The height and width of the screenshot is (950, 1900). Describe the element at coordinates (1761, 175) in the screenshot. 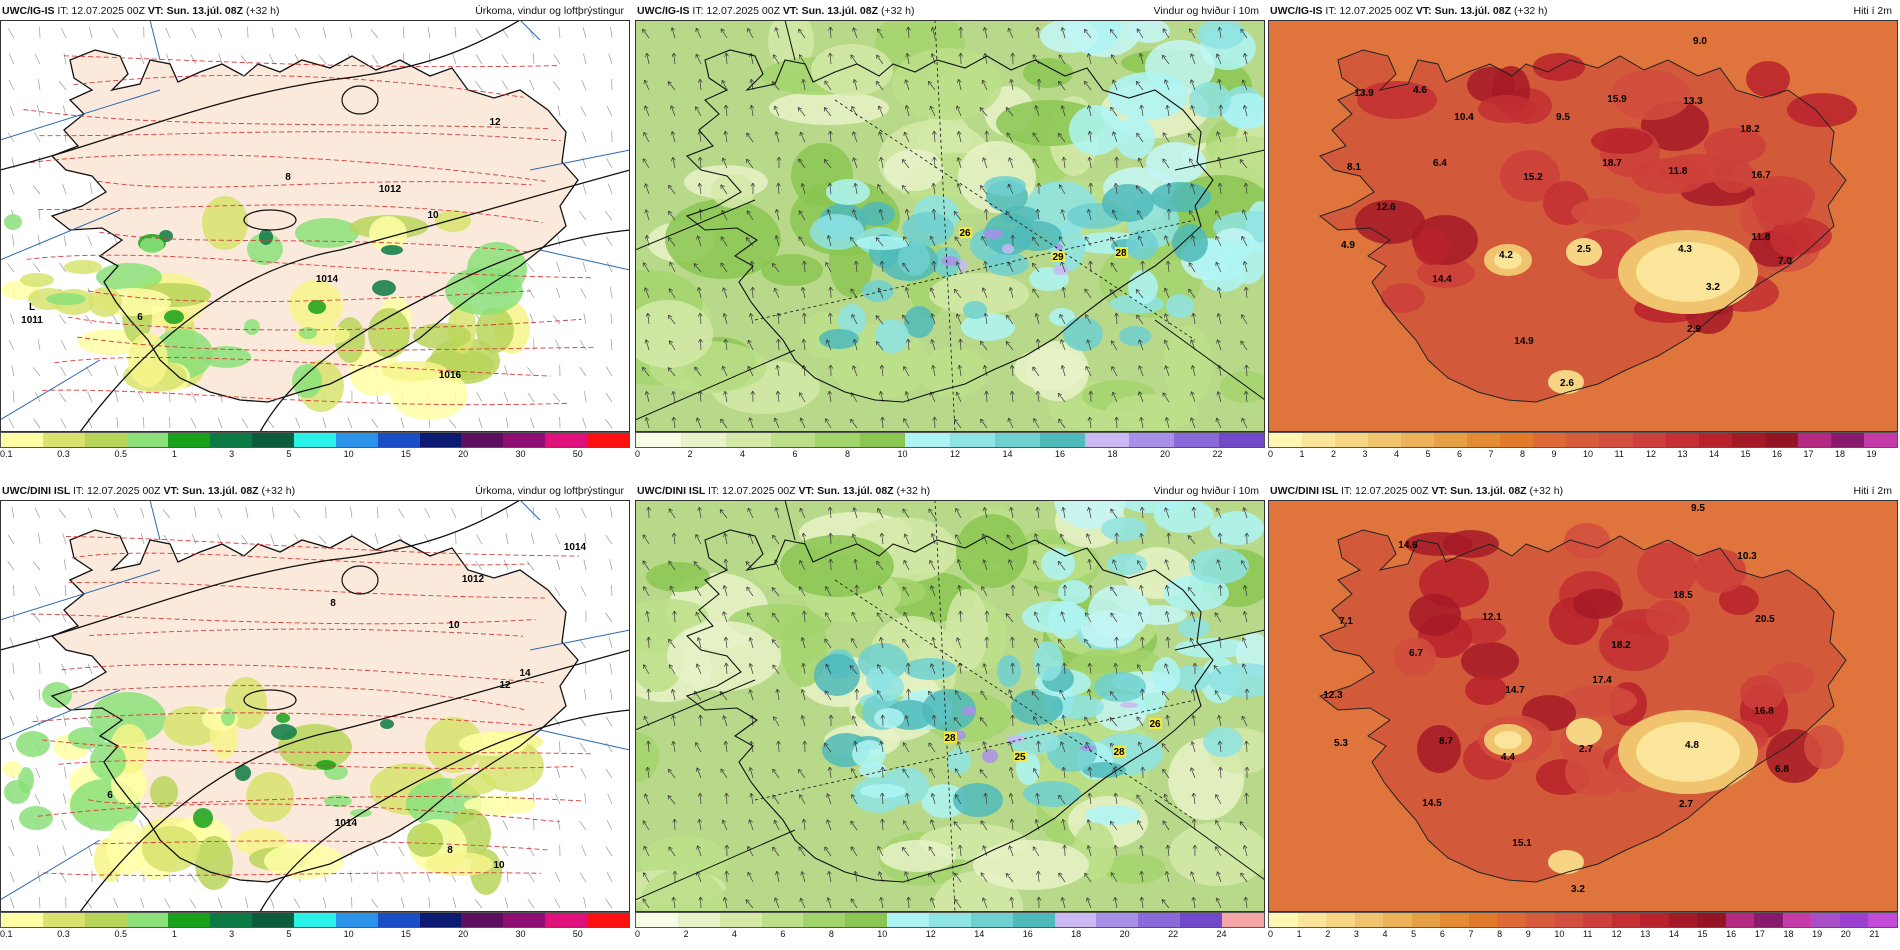

I see `map-value-label: 16.7` at that location.